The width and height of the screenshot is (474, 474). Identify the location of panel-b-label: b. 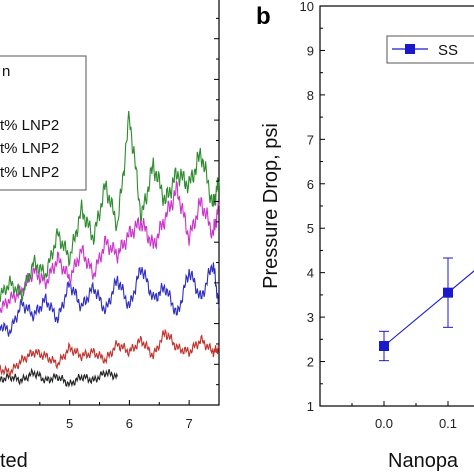
(263, 16).